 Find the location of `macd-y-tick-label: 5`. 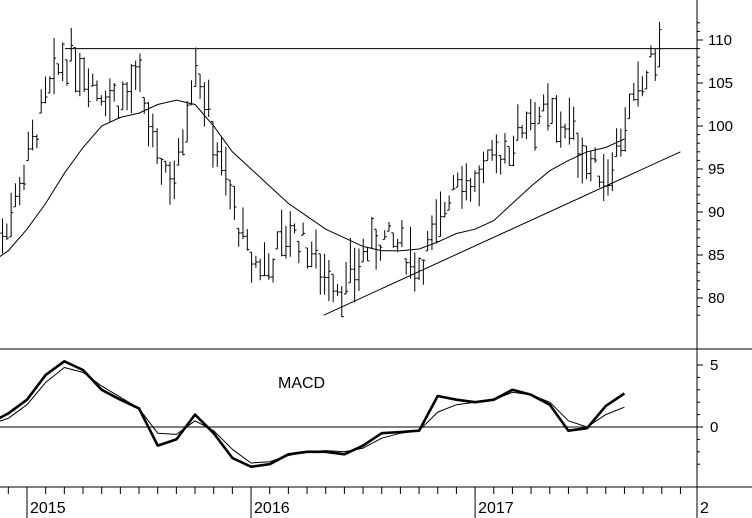

macd-y-tick-label: 5 is located at coordinates (714, 365).